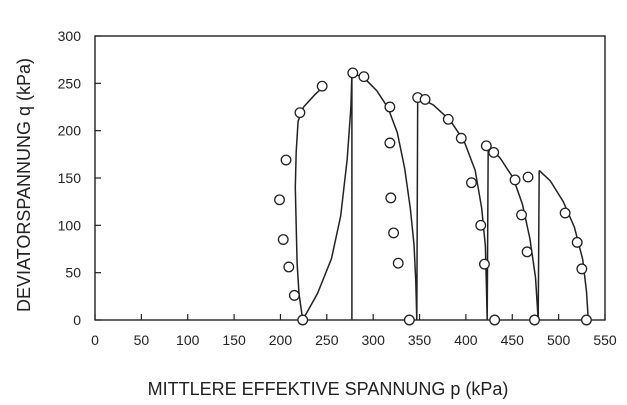 This screenshot has height=405, width=627. What do you see at coordinates (70, 131) in the screenshot?
I see `y-tick-label: 200` at bounding box center [70, 131].